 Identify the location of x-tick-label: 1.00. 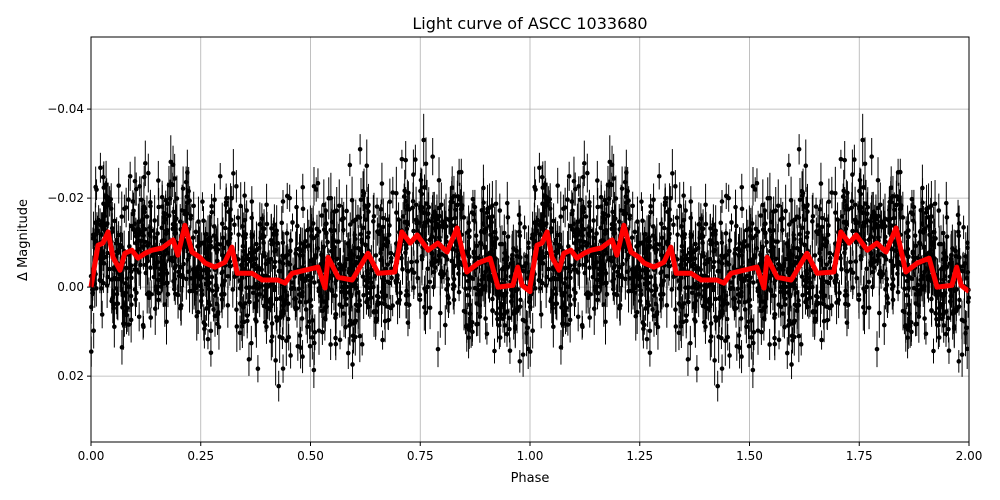
(530, 456).